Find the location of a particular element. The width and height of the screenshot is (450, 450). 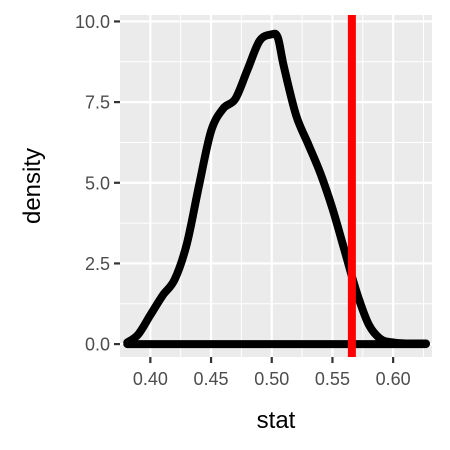

y-tick-label: 7.5 is located at coordinates (97, 103).